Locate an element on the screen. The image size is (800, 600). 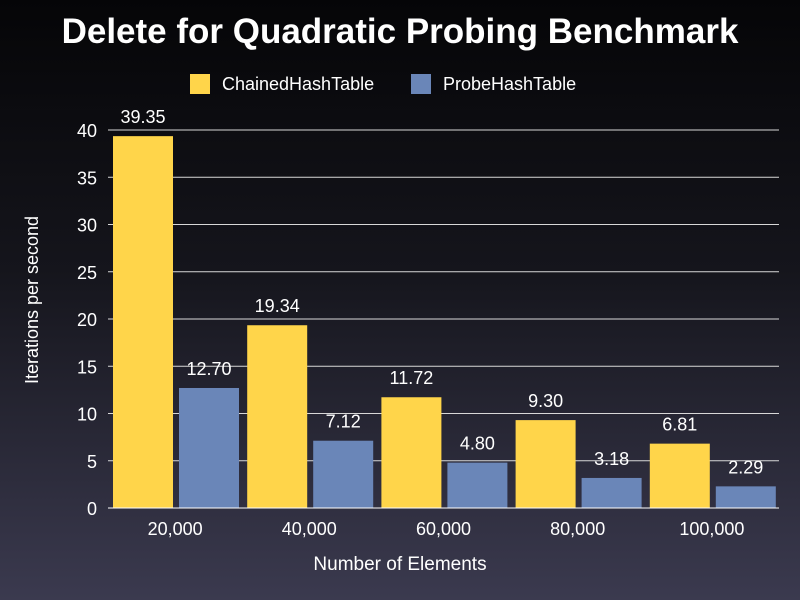
data-label: 4.80 is located at coordinates (477, 444).